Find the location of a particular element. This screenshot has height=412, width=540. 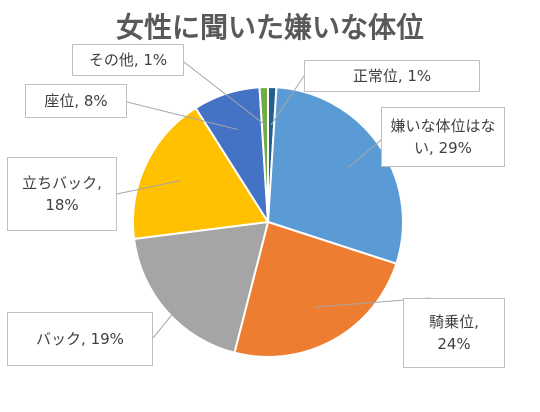

data-label-back: バック, 19% is located at coordinates (80, 339).